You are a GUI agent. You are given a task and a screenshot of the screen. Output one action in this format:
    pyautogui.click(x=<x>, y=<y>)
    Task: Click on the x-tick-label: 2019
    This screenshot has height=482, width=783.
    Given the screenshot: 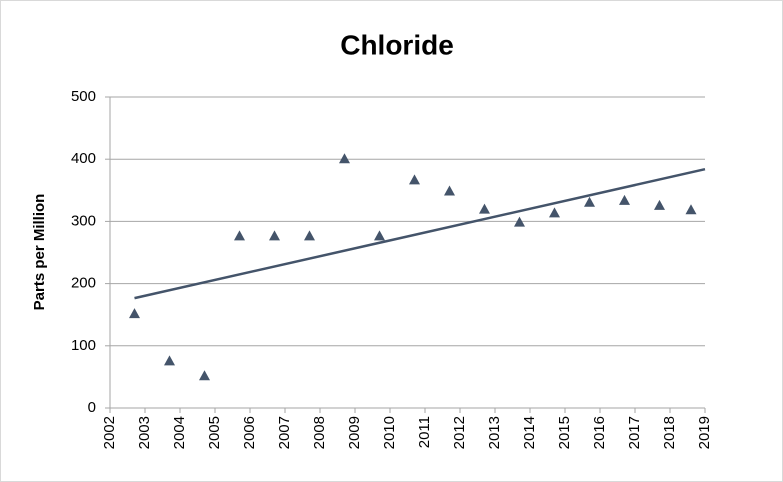 What is the action you would take?
    pyautogui.click(x=704, y=432)
    